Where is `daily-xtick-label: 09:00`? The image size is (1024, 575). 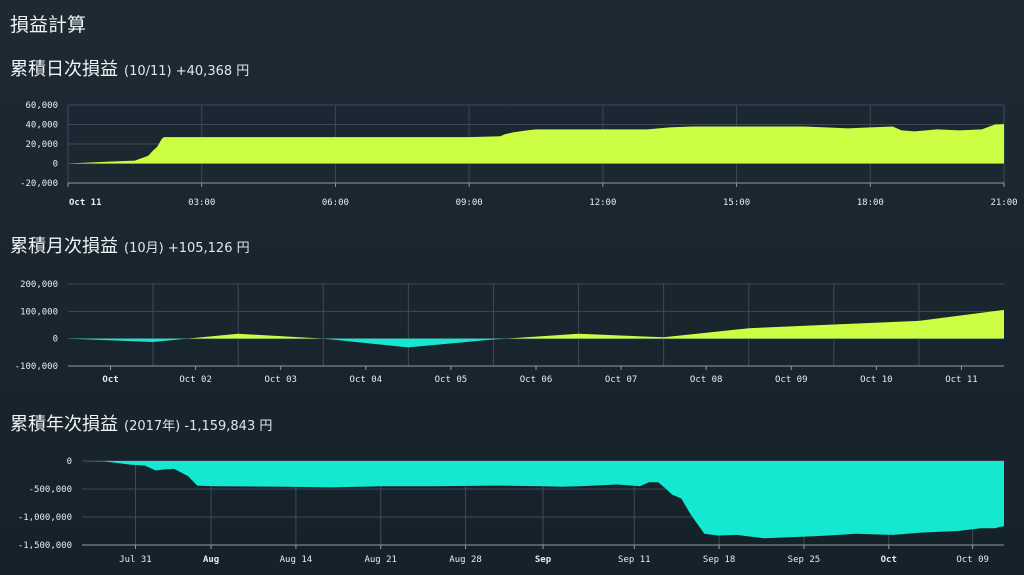
daily-xtick-label: 09:00 is located at coordinates (469, 203).